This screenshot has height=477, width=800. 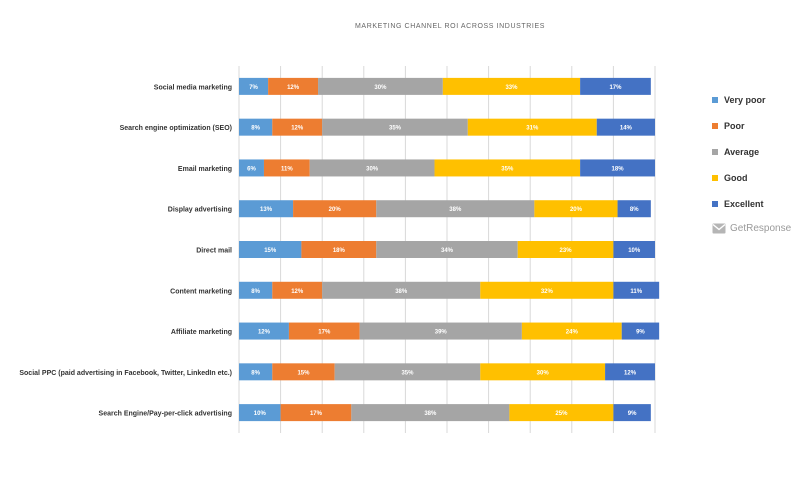 I want to click on data-label: 14%, so click(x=626, y=129).